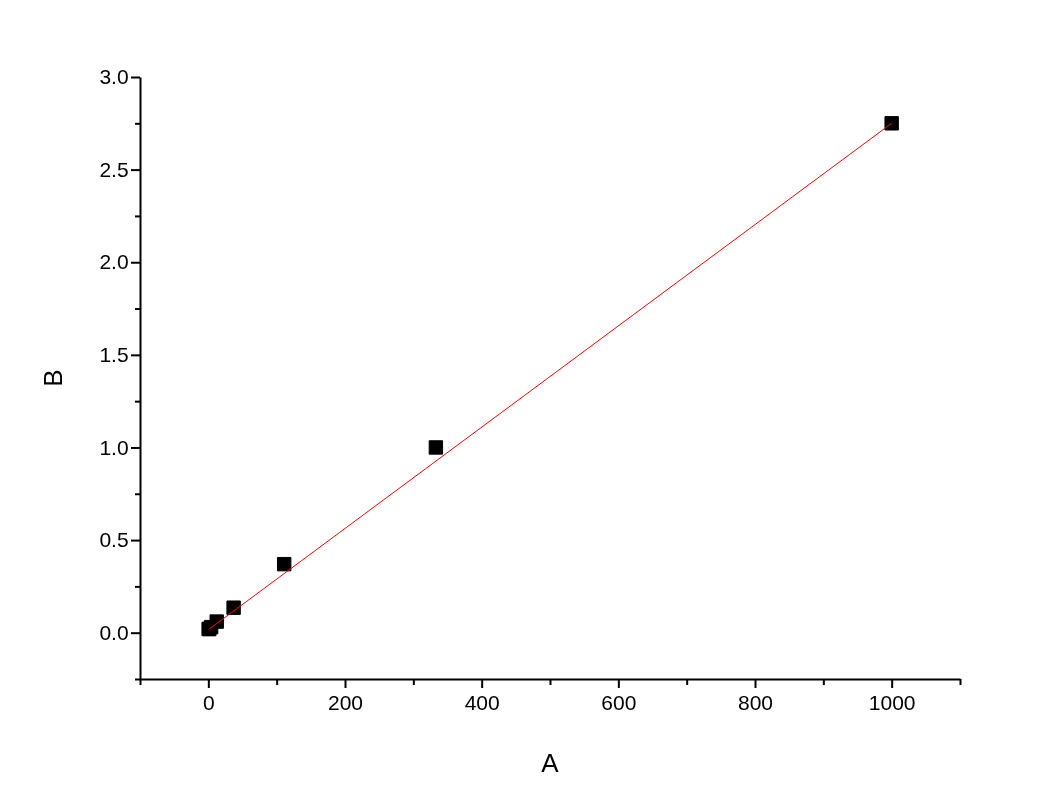  What do you see at coordinates (114, 77) in the screenshot?
I see `y-tick-label: 3.0` at bounding box center [114, 77].